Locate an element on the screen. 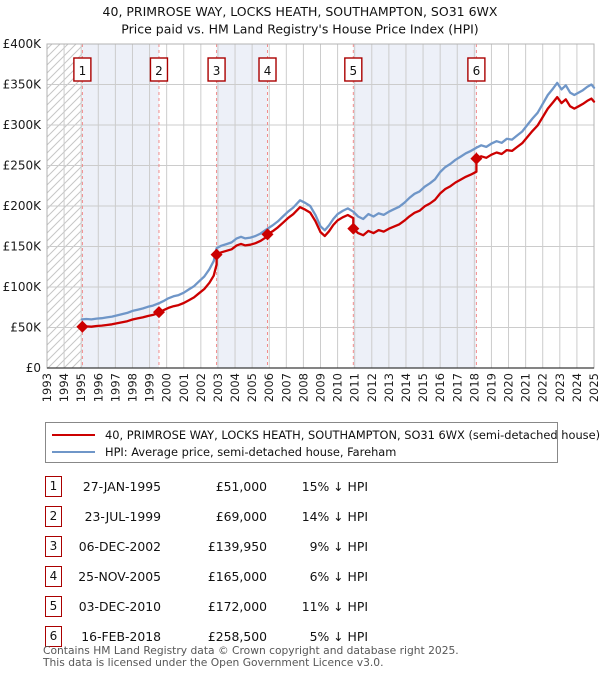 This screenshot has height=680, width=600. table-row: 5 03-DEC-2010 £172,000 11% ↓ HPI is located at coordinates (300, 606).